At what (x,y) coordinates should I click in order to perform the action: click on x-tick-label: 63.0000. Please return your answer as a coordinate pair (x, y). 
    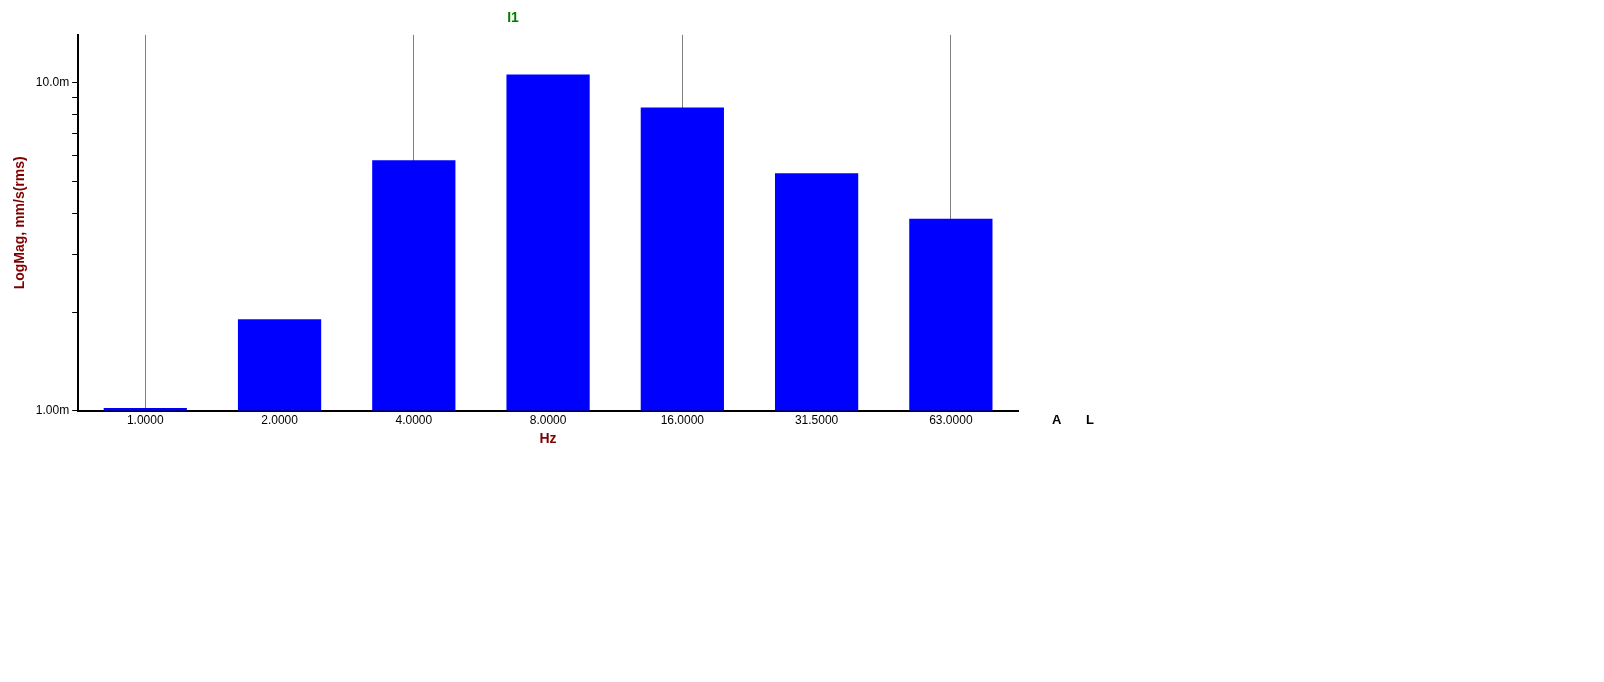
    Looking at the image, I should click on (951, 420).